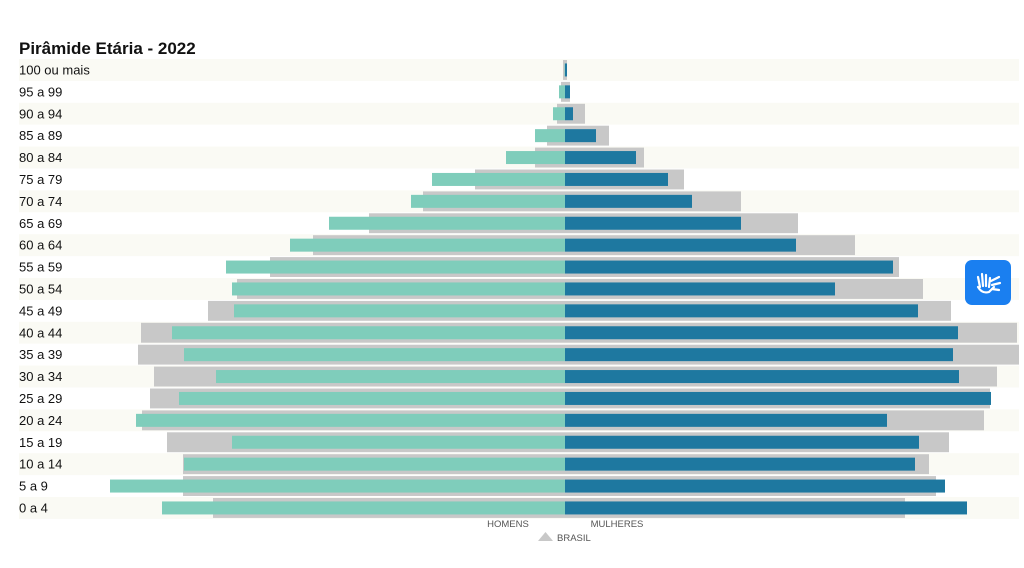  Describe the element at coordinates (617, 524) in the screenshot. I see `legend-mulheres: MULHERES` at that location.